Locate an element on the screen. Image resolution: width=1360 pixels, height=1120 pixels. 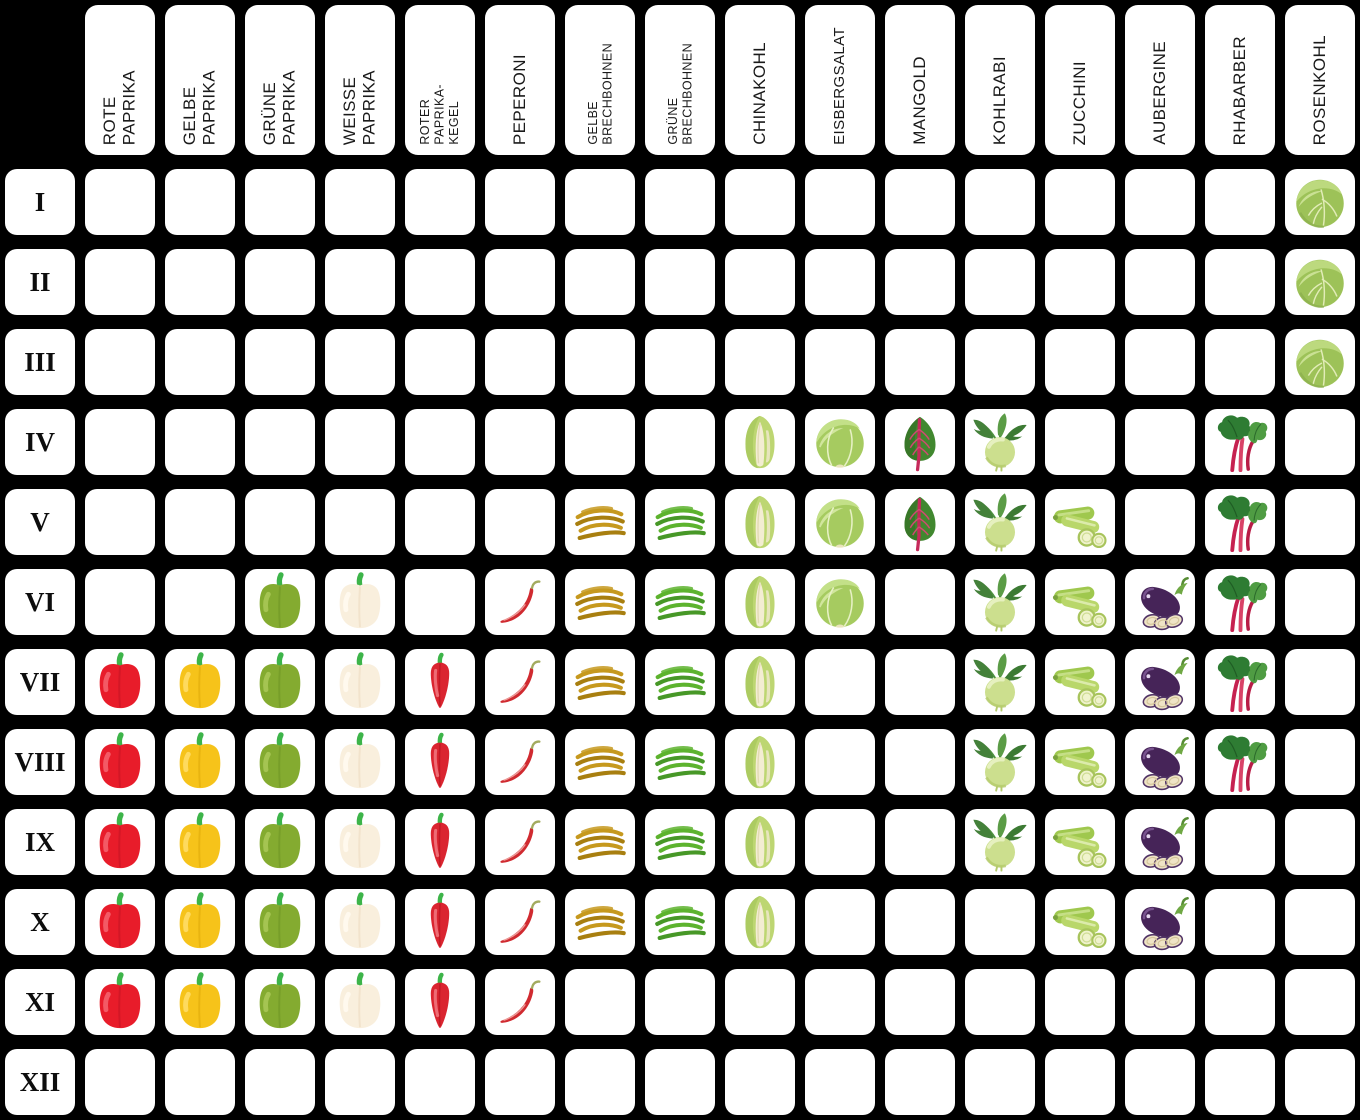
rhubarb-icon is located at coordinates (1240, 762).